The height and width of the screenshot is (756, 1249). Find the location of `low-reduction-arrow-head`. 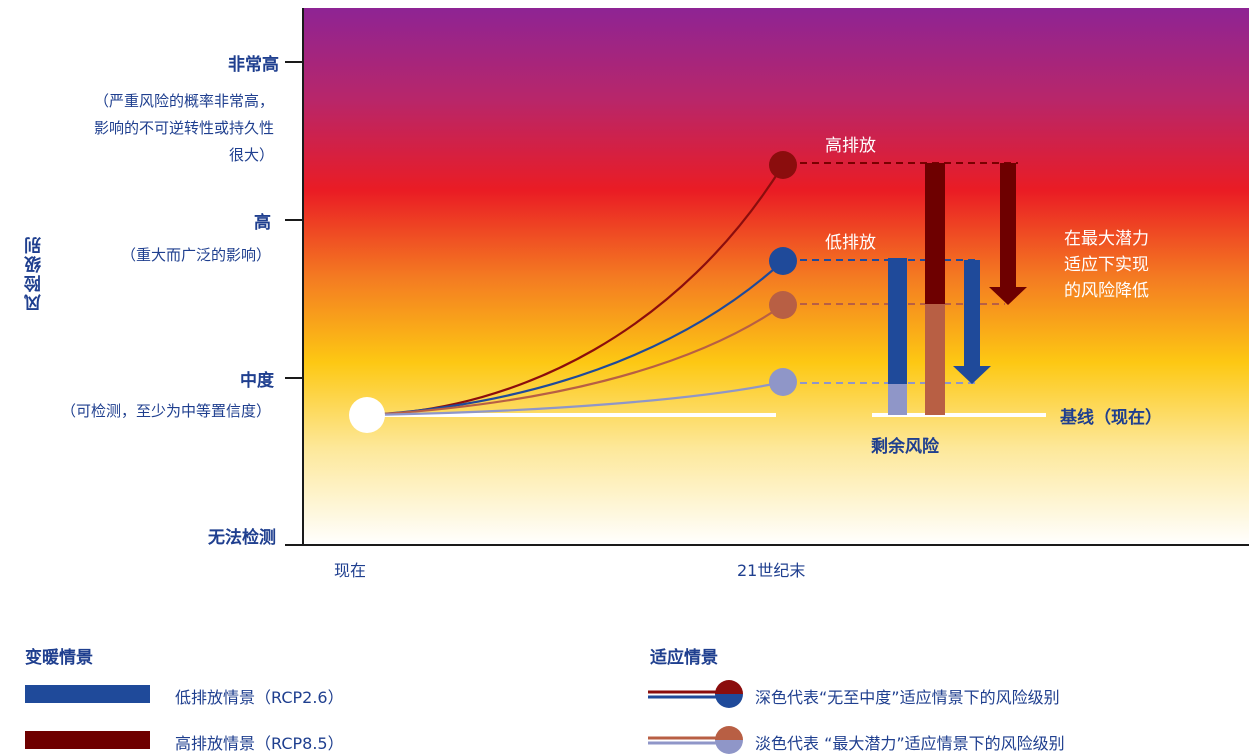

low-reduction-arrow-head is located at coordinates (972, 375).